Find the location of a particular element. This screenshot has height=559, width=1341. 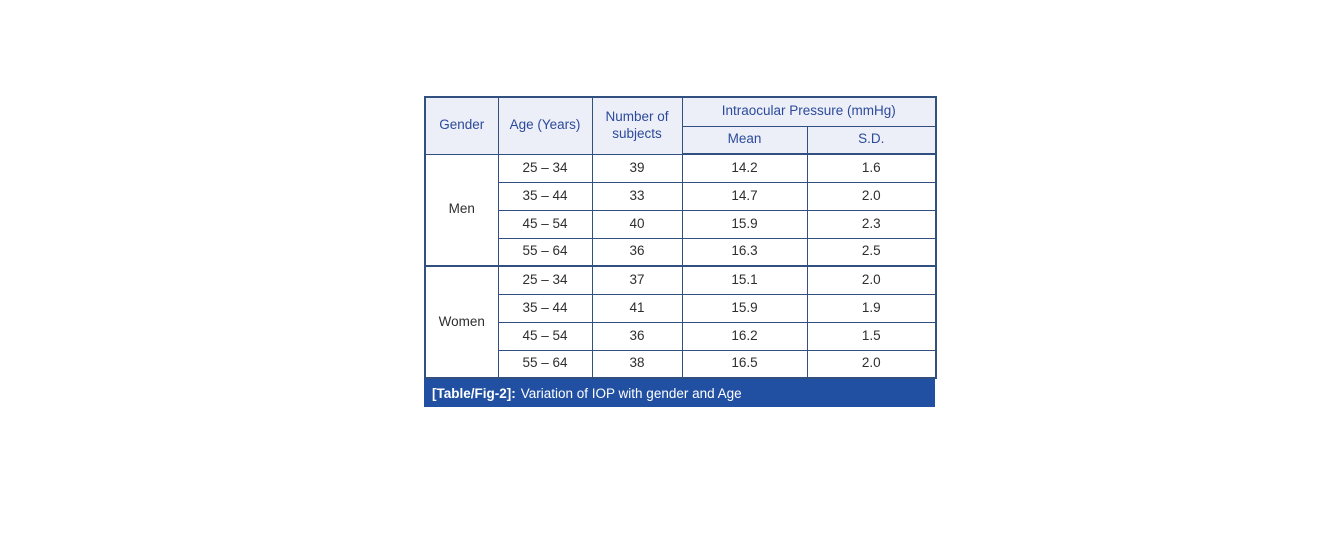

col-header-subjects: Number of subjects is located at coordinates (637, 125).